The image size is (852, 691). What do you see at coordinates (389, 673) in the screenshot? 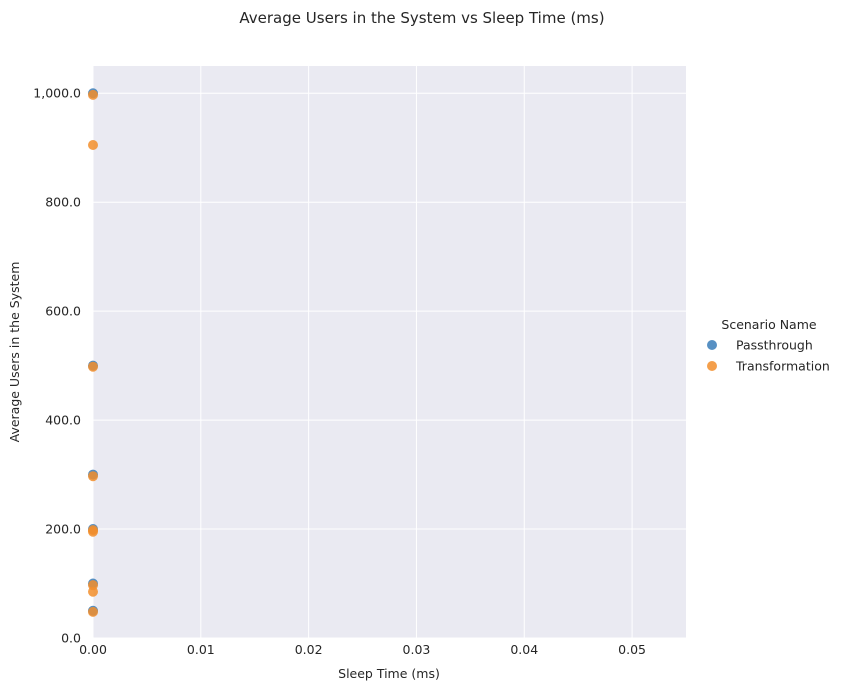
I see `x-axis-label: Sleep Time (ms)` at bounding box center [389, 673].